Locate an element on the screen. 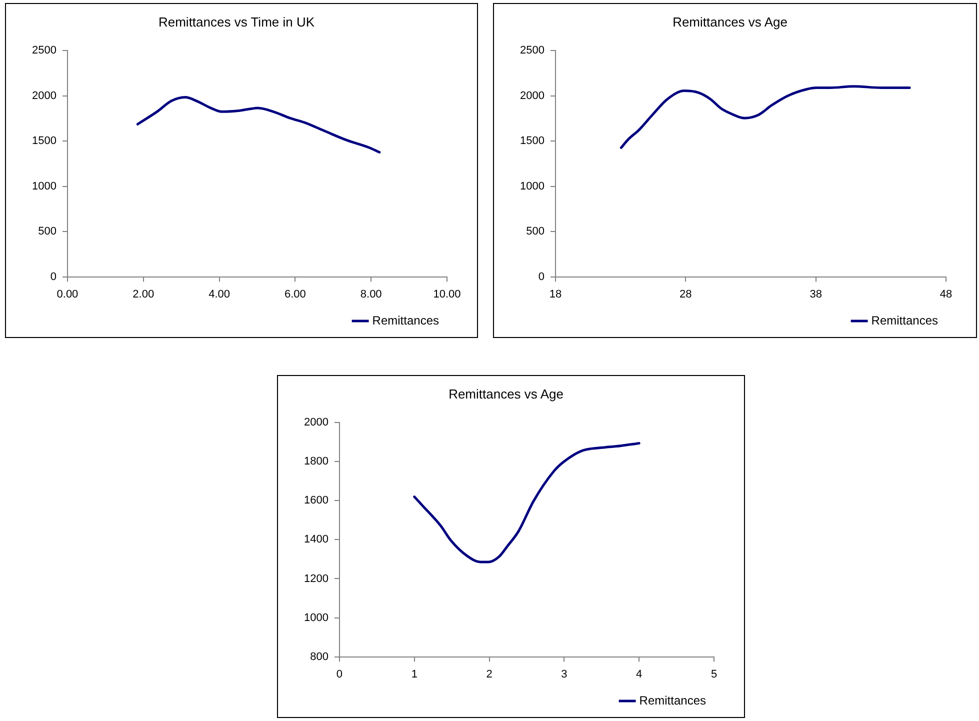 Image resolution: width=979 pixels, height=721 pixels. x-tick-label: 2 is located at coordinates (489, 674).